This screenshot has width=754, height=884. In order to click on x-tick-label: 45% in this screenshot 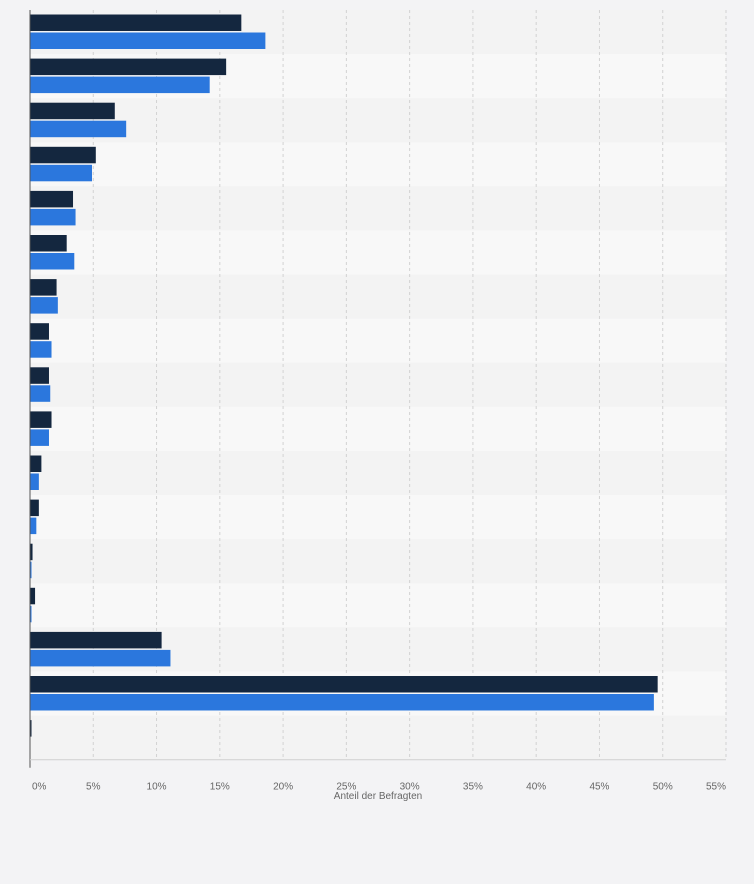, I will do `click(599, 787)`.